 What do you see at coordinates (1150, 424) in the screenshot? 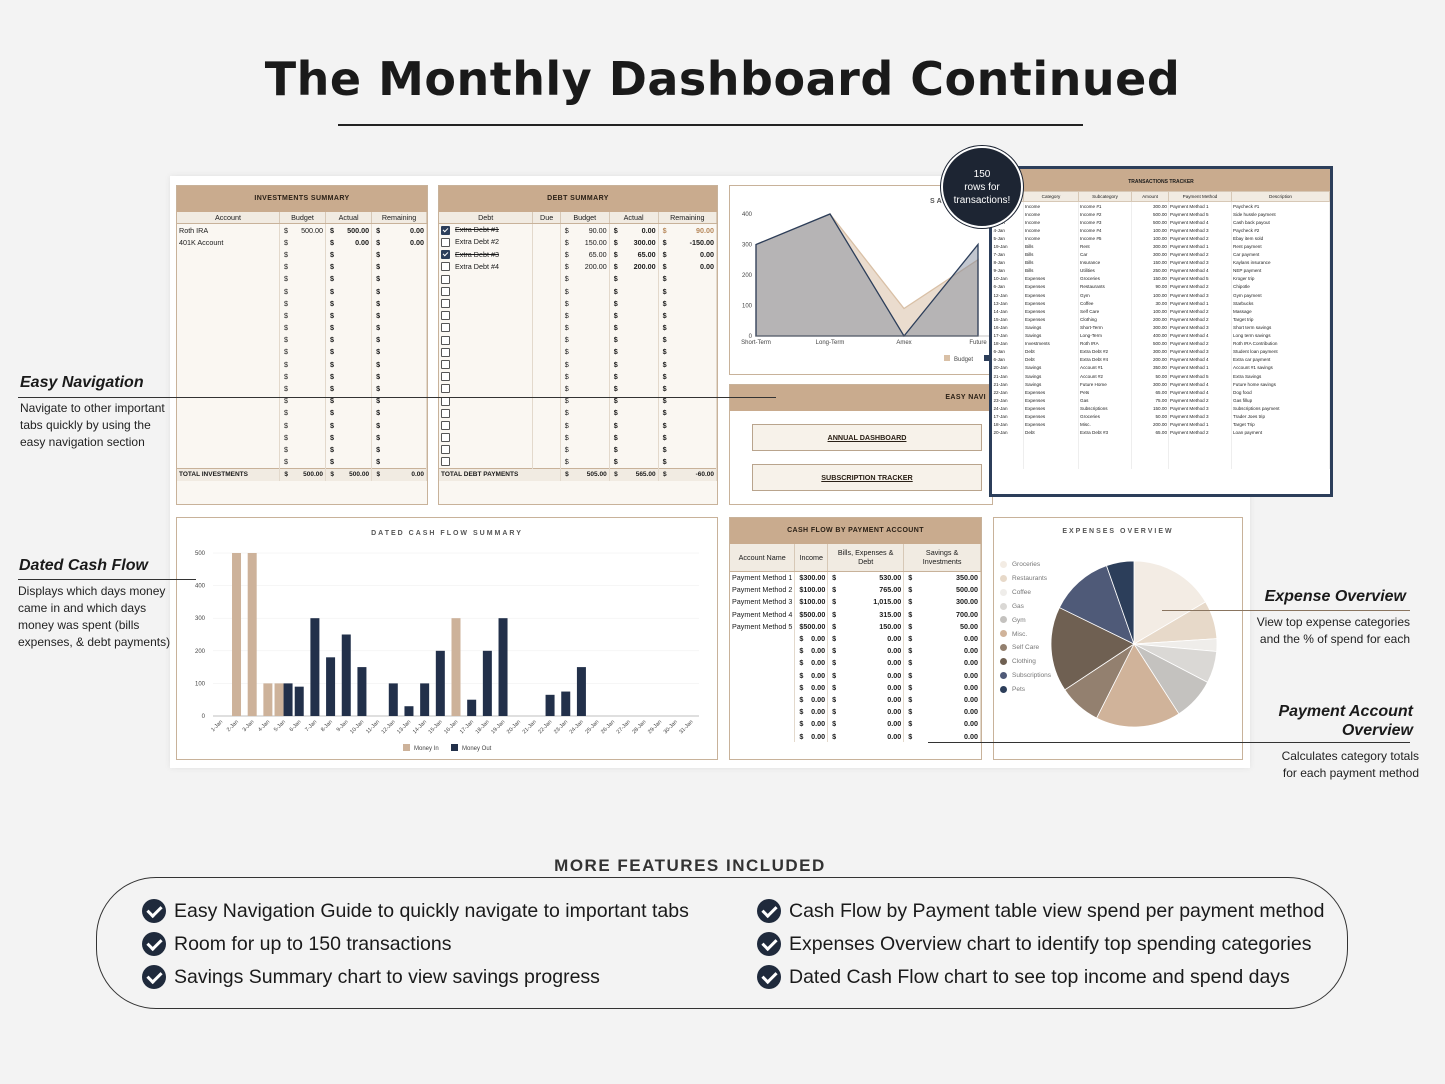
I see `tracker-cell: 200.00` at bounding box center [1150, 424].